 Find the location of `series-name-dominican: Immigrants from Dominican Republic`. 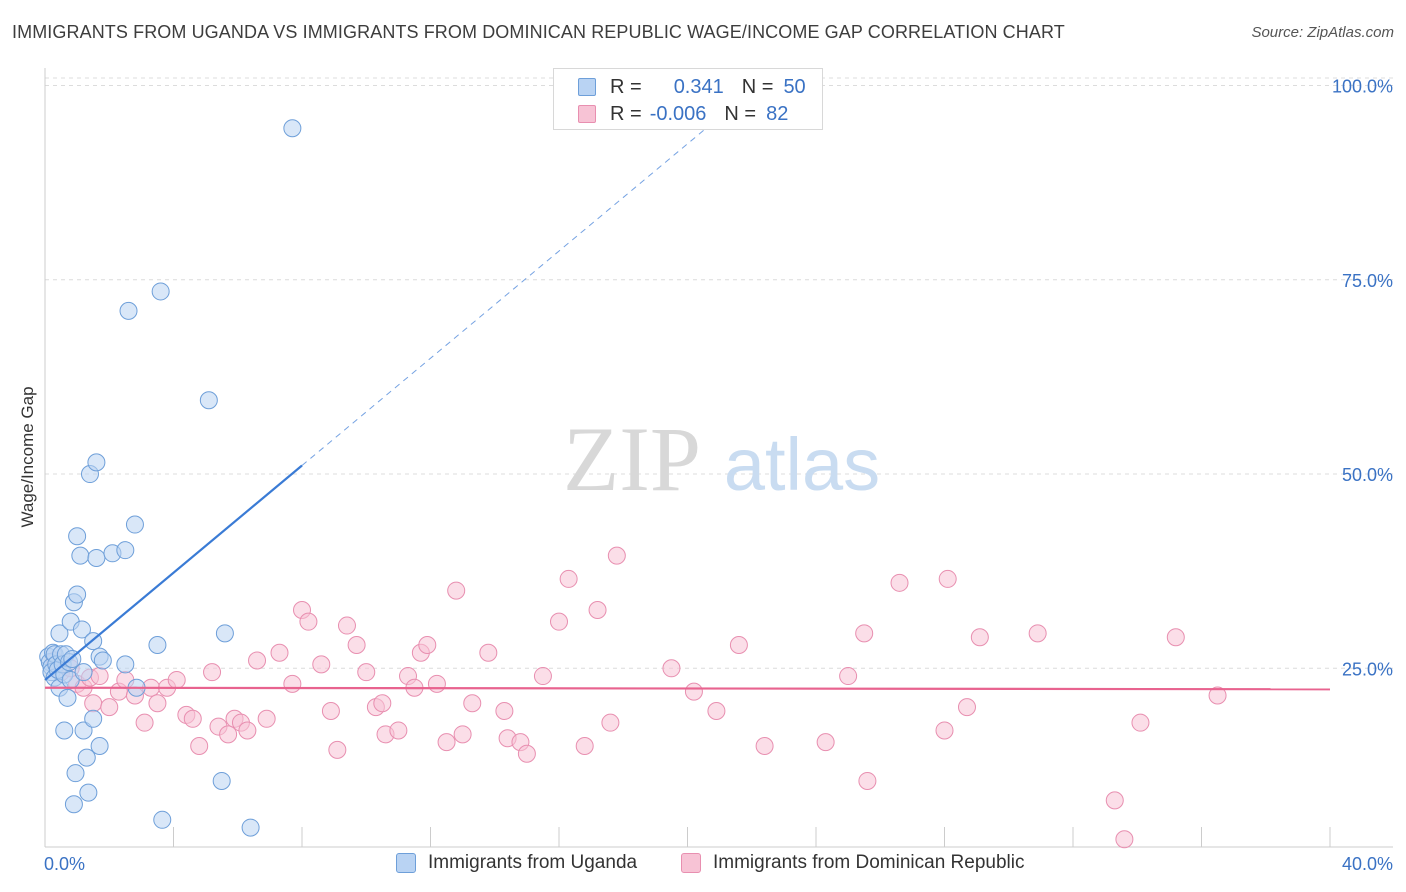

series-name-dominican: Immigrants from Dominican Republic is located at coordinates (869, 862).